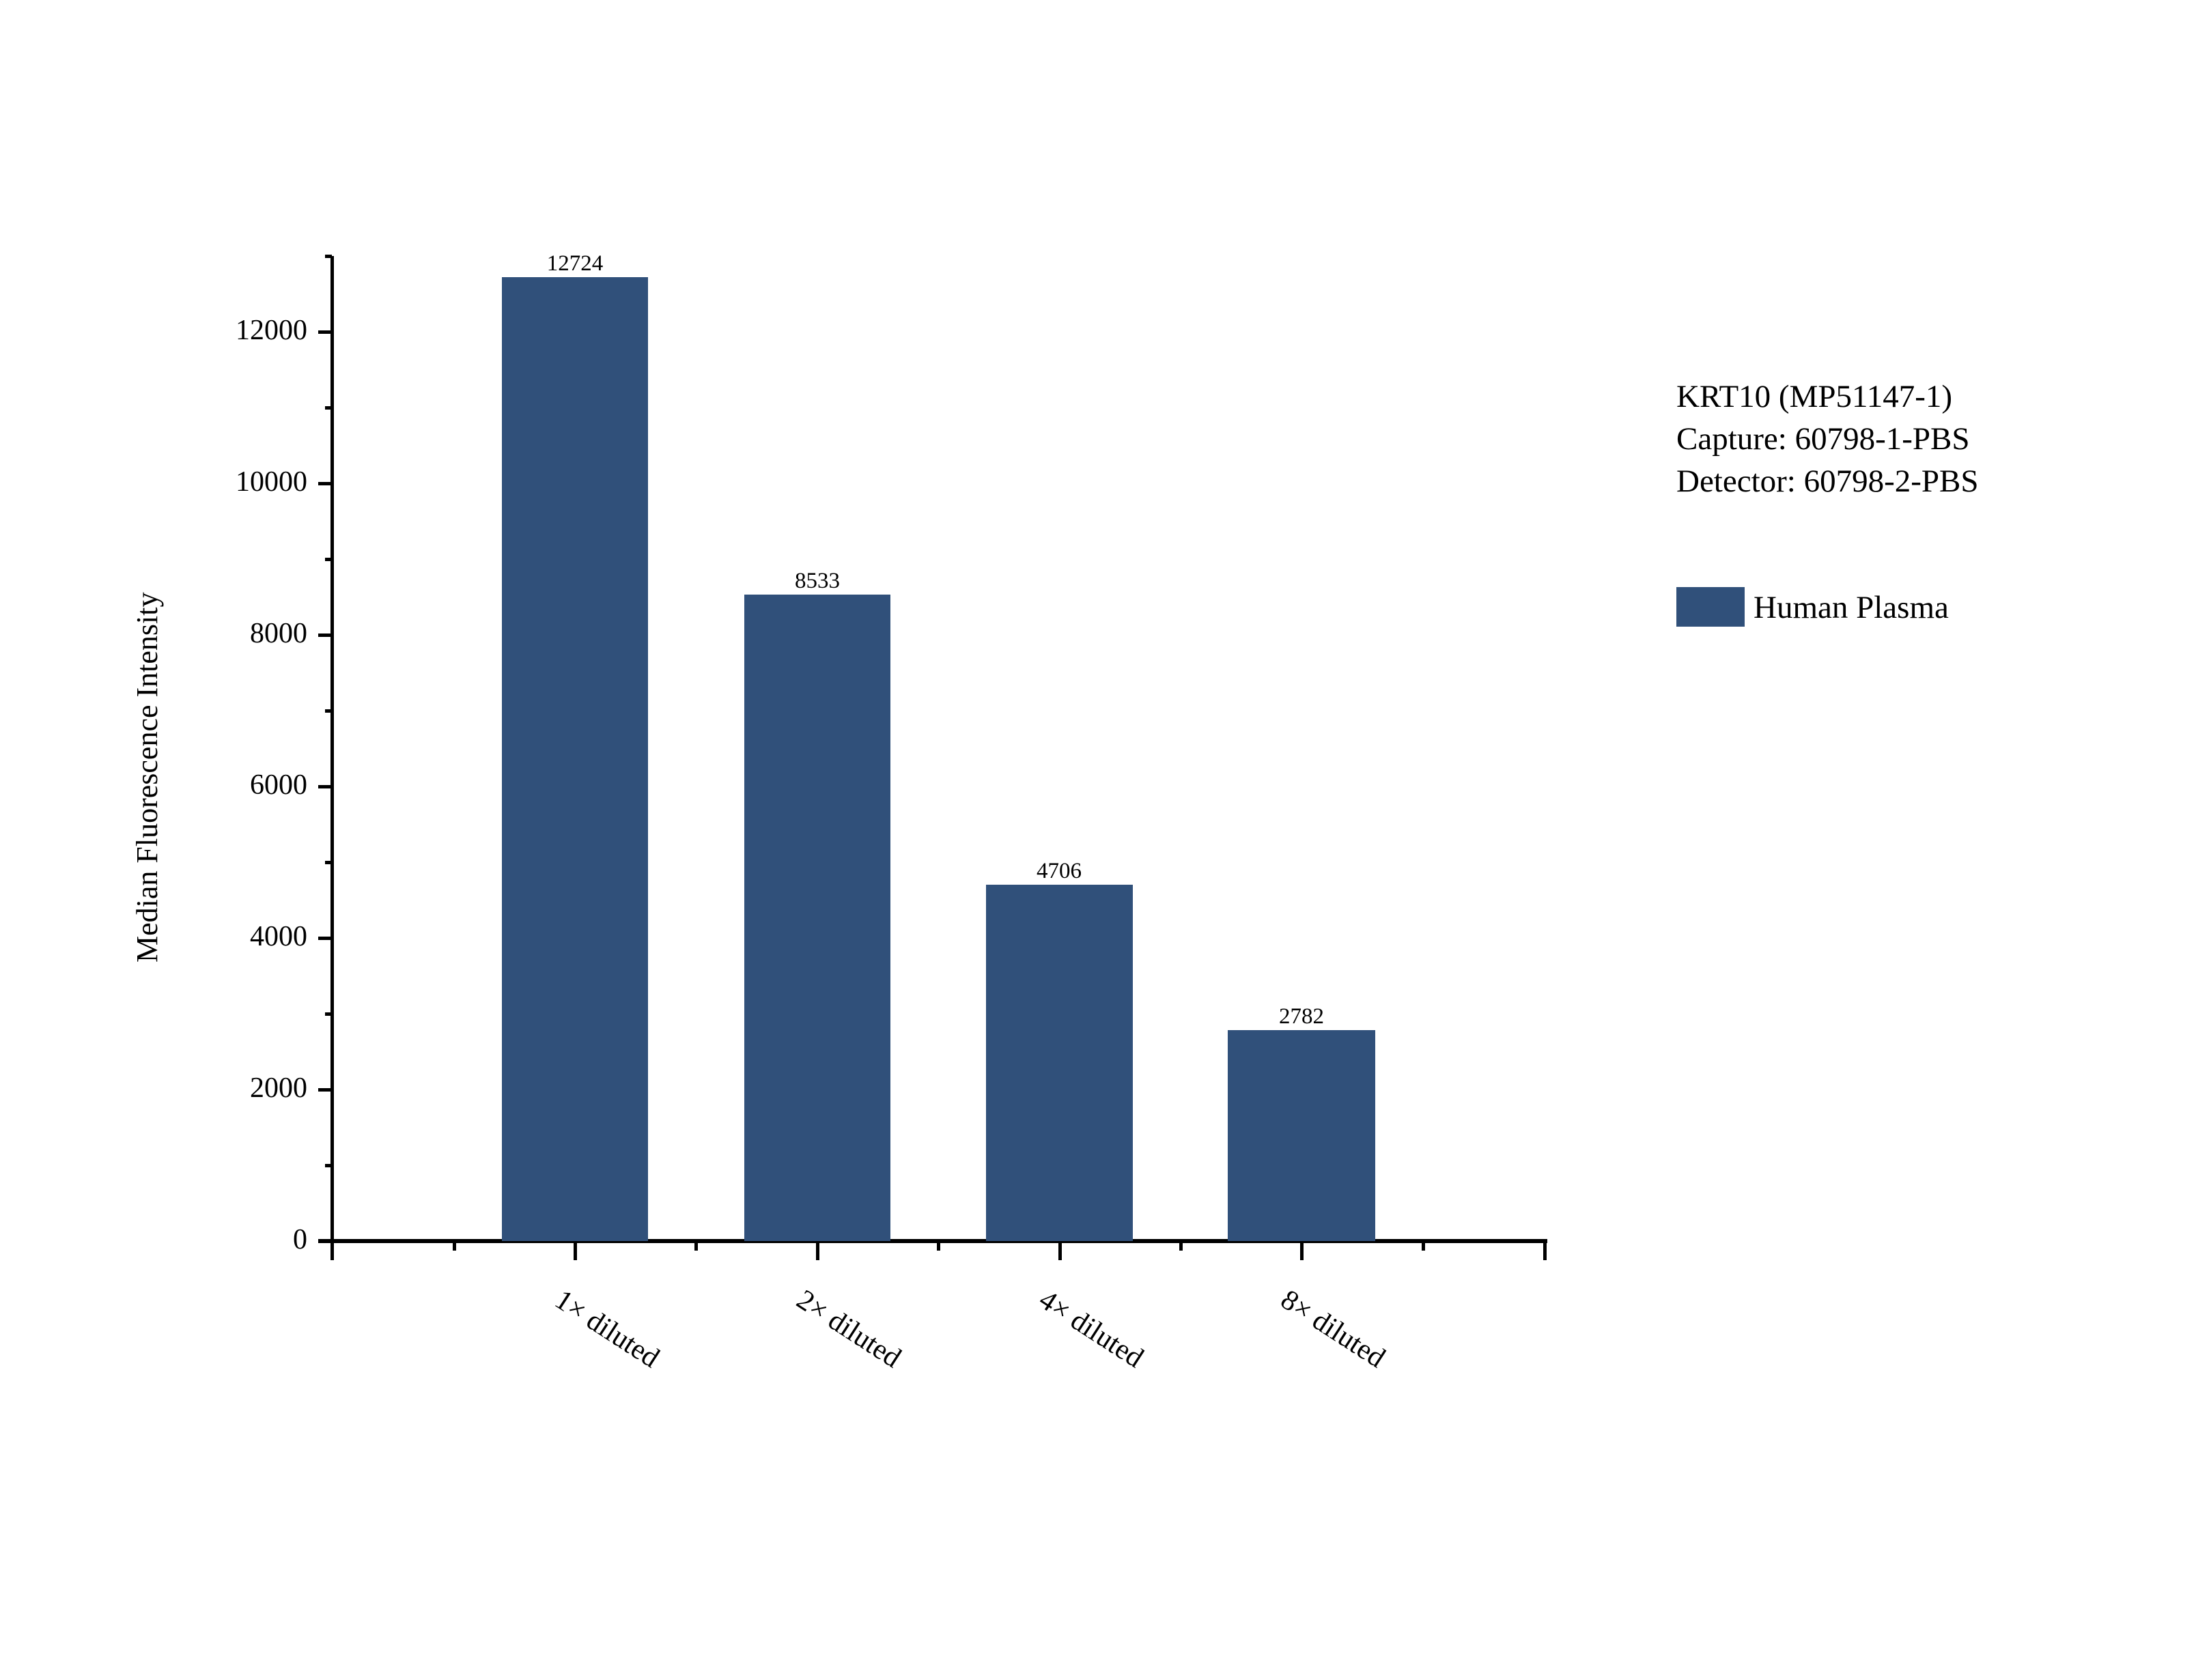 This screenshot has width=2196, height=1680. I want to click on y-tick-label: 2000, so click(279, 1088).